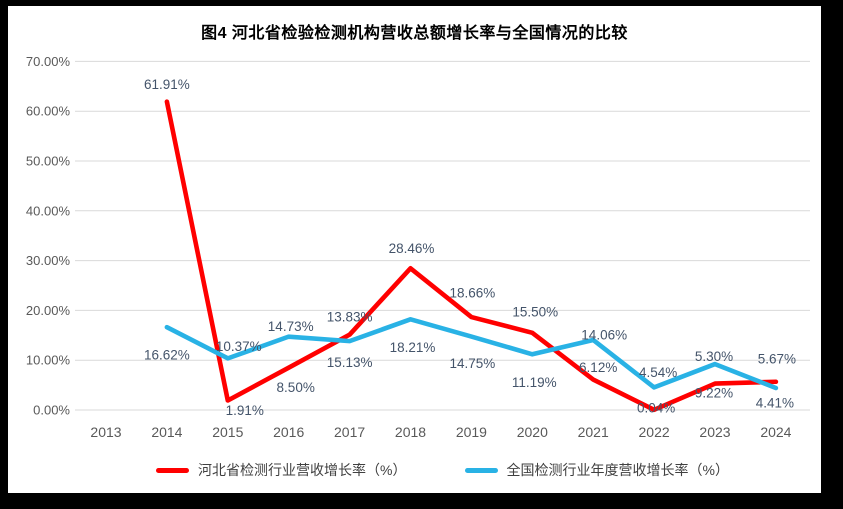 This screenshot has width=843, height=509. Describe the element at coordinates (617, 470) in the screenshot. I see `legend-label-national: 全国检测行业年度营收增长率（%）` at that location.